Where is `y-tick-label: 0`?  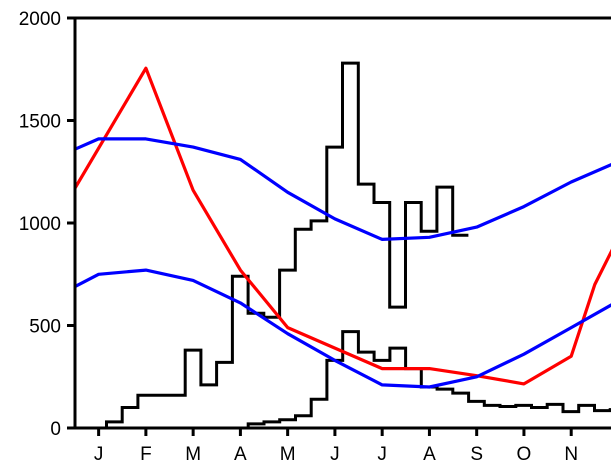 y-tick-label: 0 is located at coordinates (55, 429).